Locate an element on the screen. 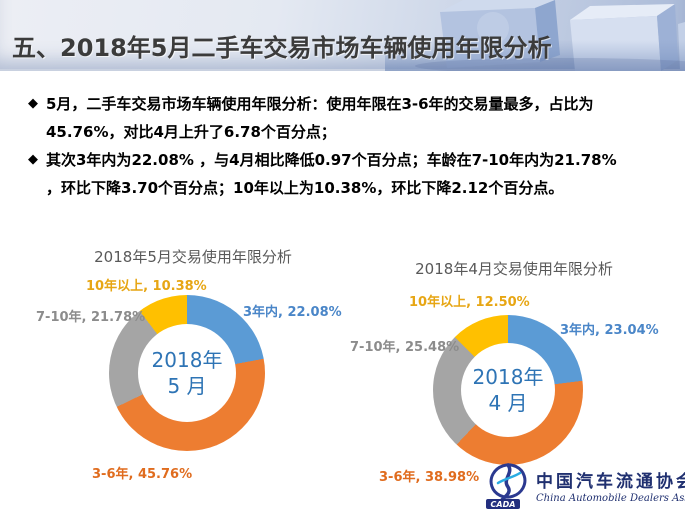  slice-label-7-10yr: 7-10年, 25.48% is located at coordinates (405, 347).